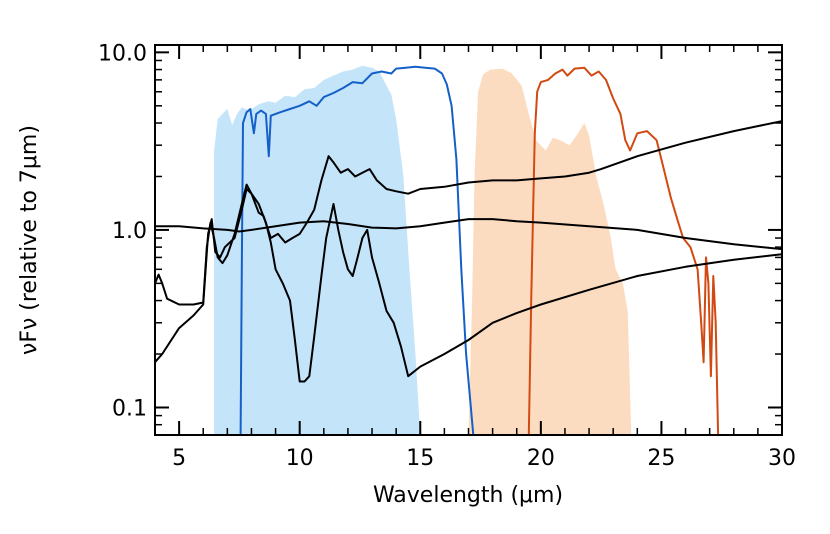 The image size is (830, 534). What do you see at coordinates (541, 458) in the screenshot?
I see `x-tick-label: 20` at bounding box center [541, 458].